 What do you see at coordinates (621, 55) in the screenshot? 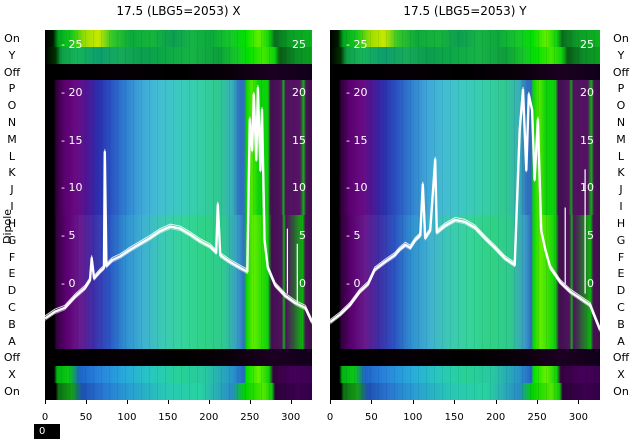
I see `row-label-right: Y` at bounding box center [621, 55].